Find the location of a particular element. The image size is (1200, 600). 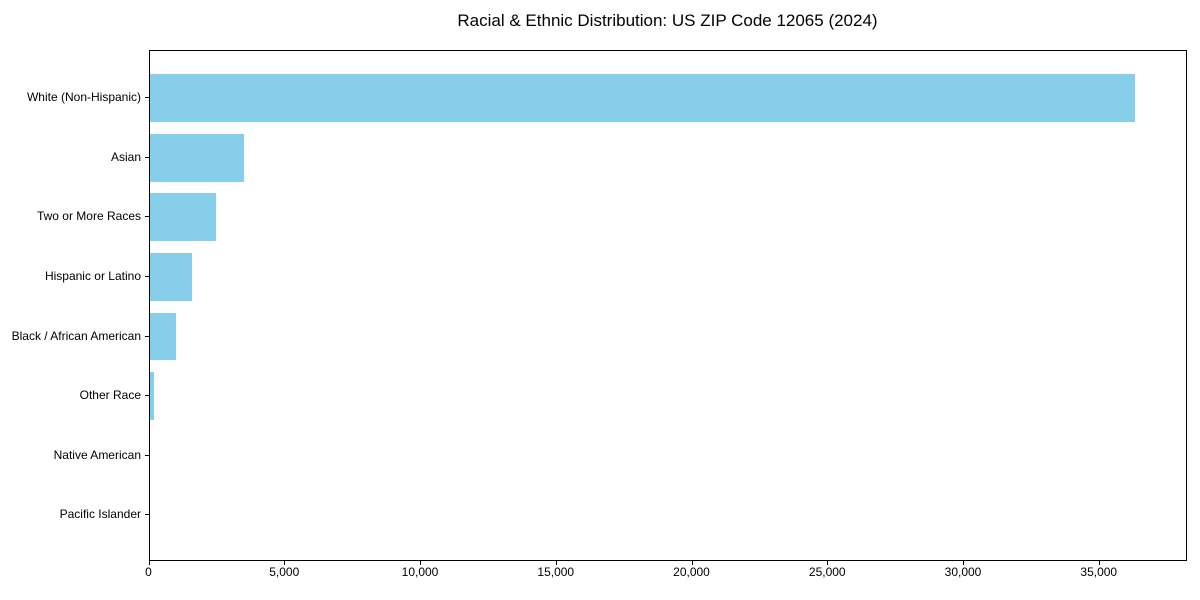

bar-hispanic-or-latino is located at coordinates (171, 277).